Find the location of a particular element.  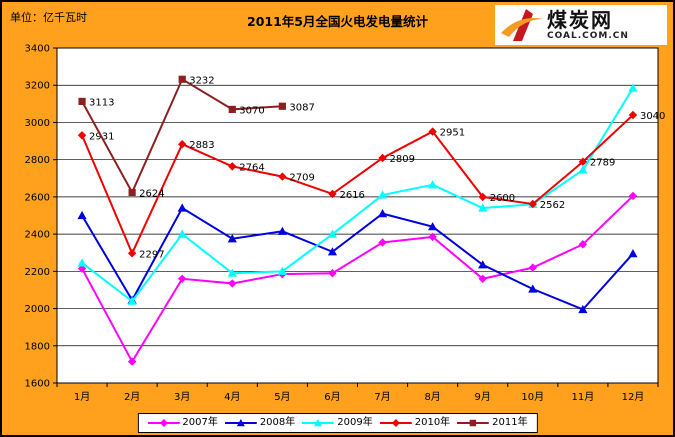

y-tick-label: 1800 is located at coordinates (37, 346).